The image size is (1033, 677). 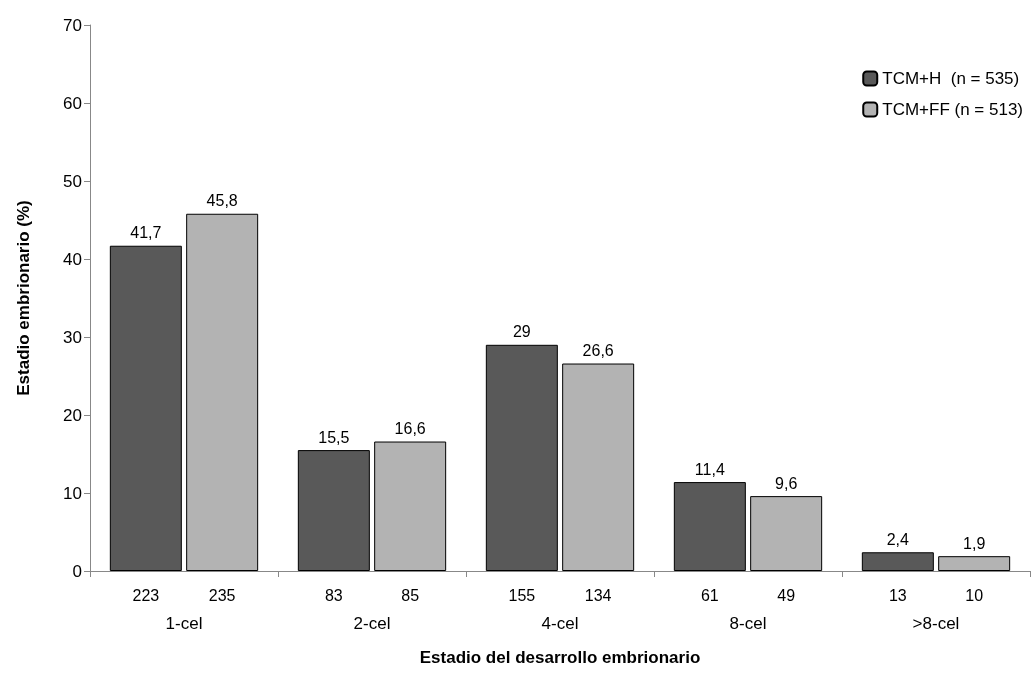 I want to click on data-label: 29, so click(x=521, y=332).